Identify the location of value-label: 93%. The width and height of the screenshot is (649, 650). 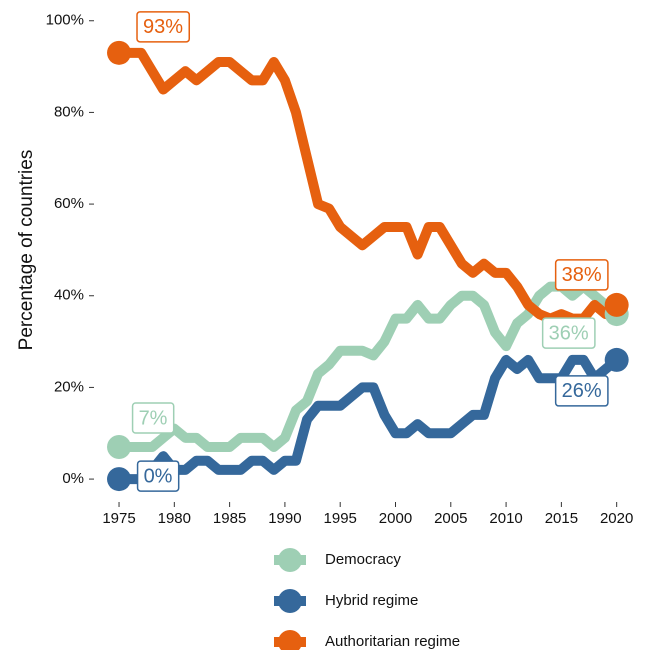
(163, 27).